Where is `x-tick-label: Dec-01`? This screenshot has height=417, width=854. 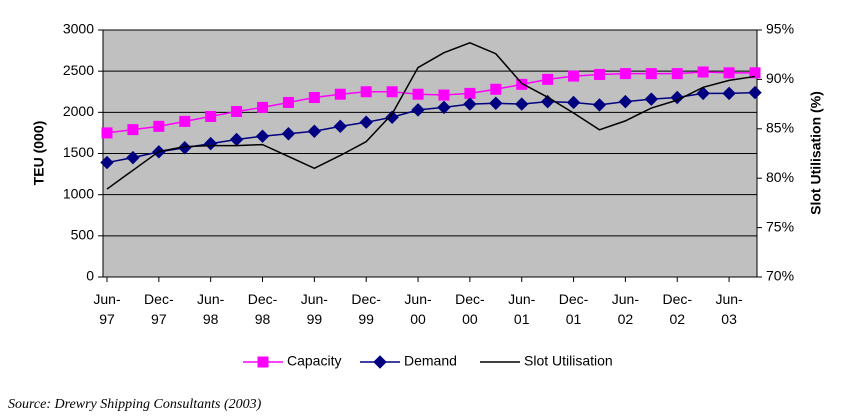
x-tick-label: Dec-01 is located at coordinates (573, 309).